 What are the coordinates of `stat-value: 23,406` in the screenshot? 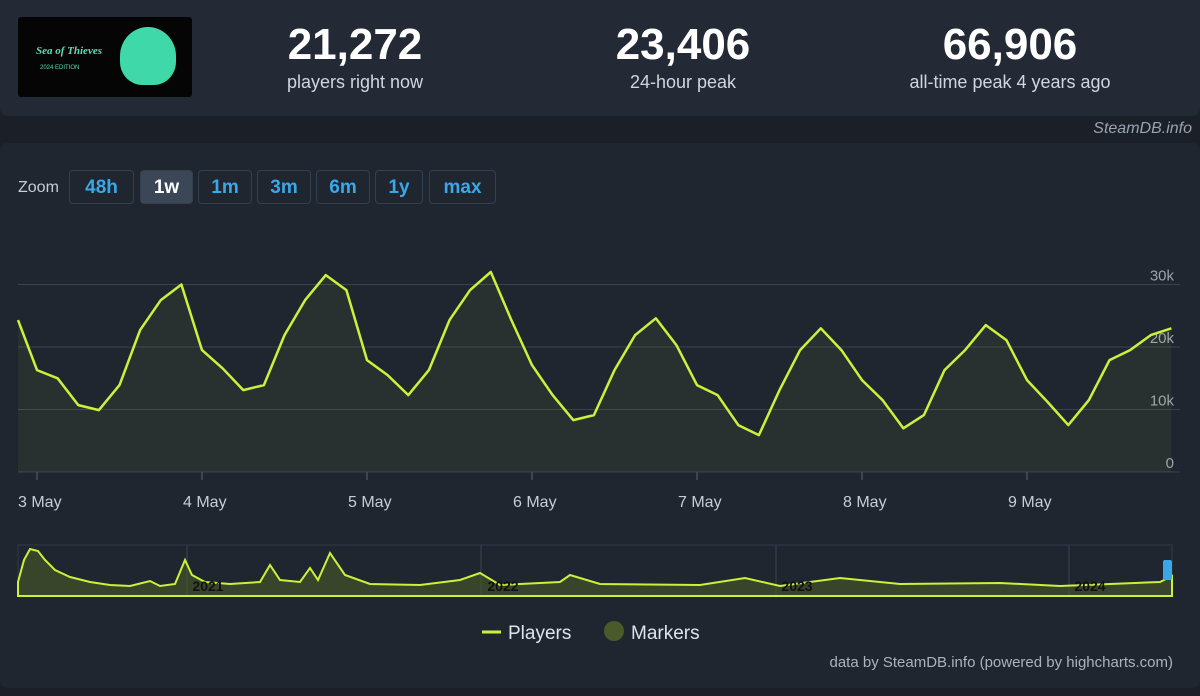 It's located at (683, 44).